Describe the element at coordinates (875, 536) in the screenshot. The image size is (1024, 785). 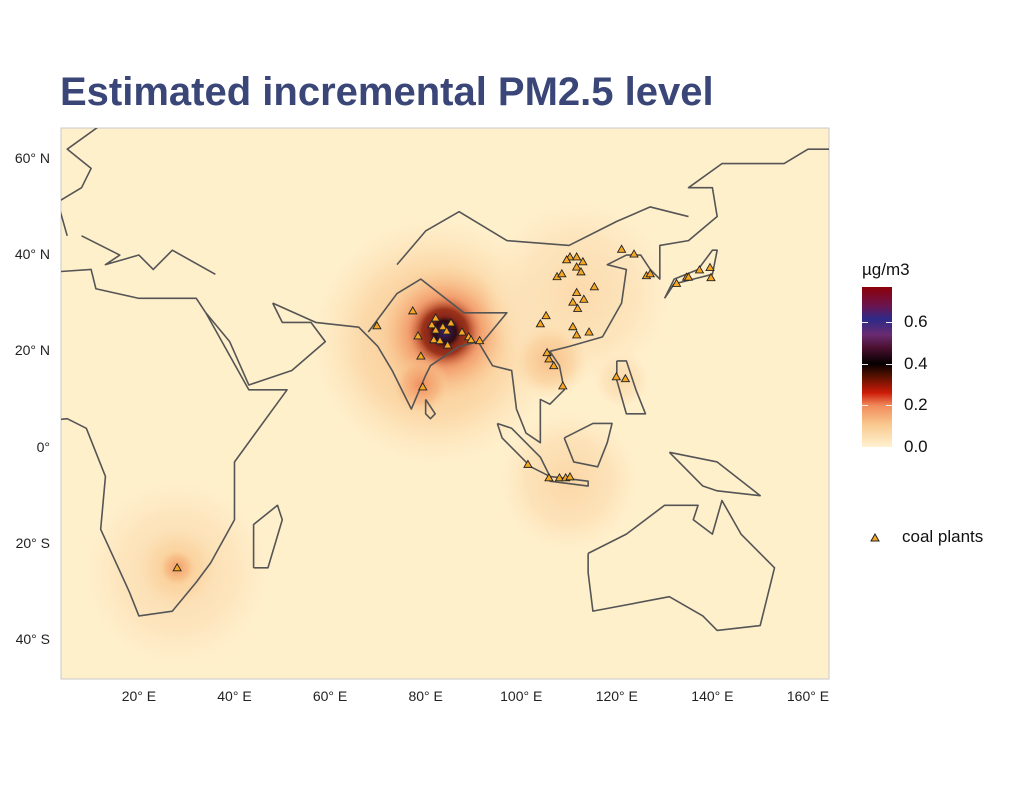
I see `triangle-icon` at that location.